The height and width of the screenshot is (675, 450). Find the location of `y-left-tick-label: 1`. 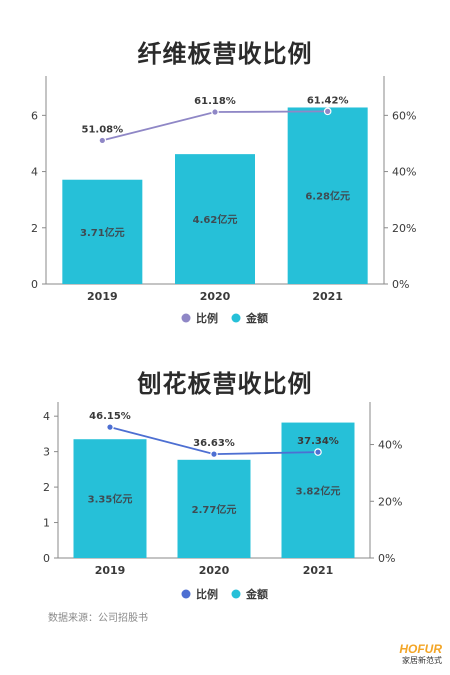

y-left-tick-label: 1 is located at coordinates (46, 523).